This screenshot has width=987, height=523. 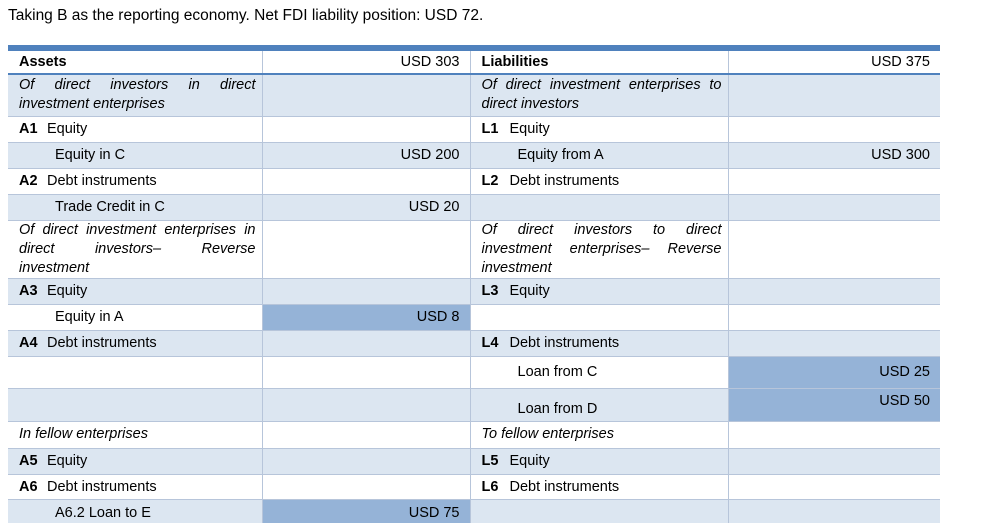 I want to click on table-row: A1 Equity L1 Equity, so click(x=474, y=129).